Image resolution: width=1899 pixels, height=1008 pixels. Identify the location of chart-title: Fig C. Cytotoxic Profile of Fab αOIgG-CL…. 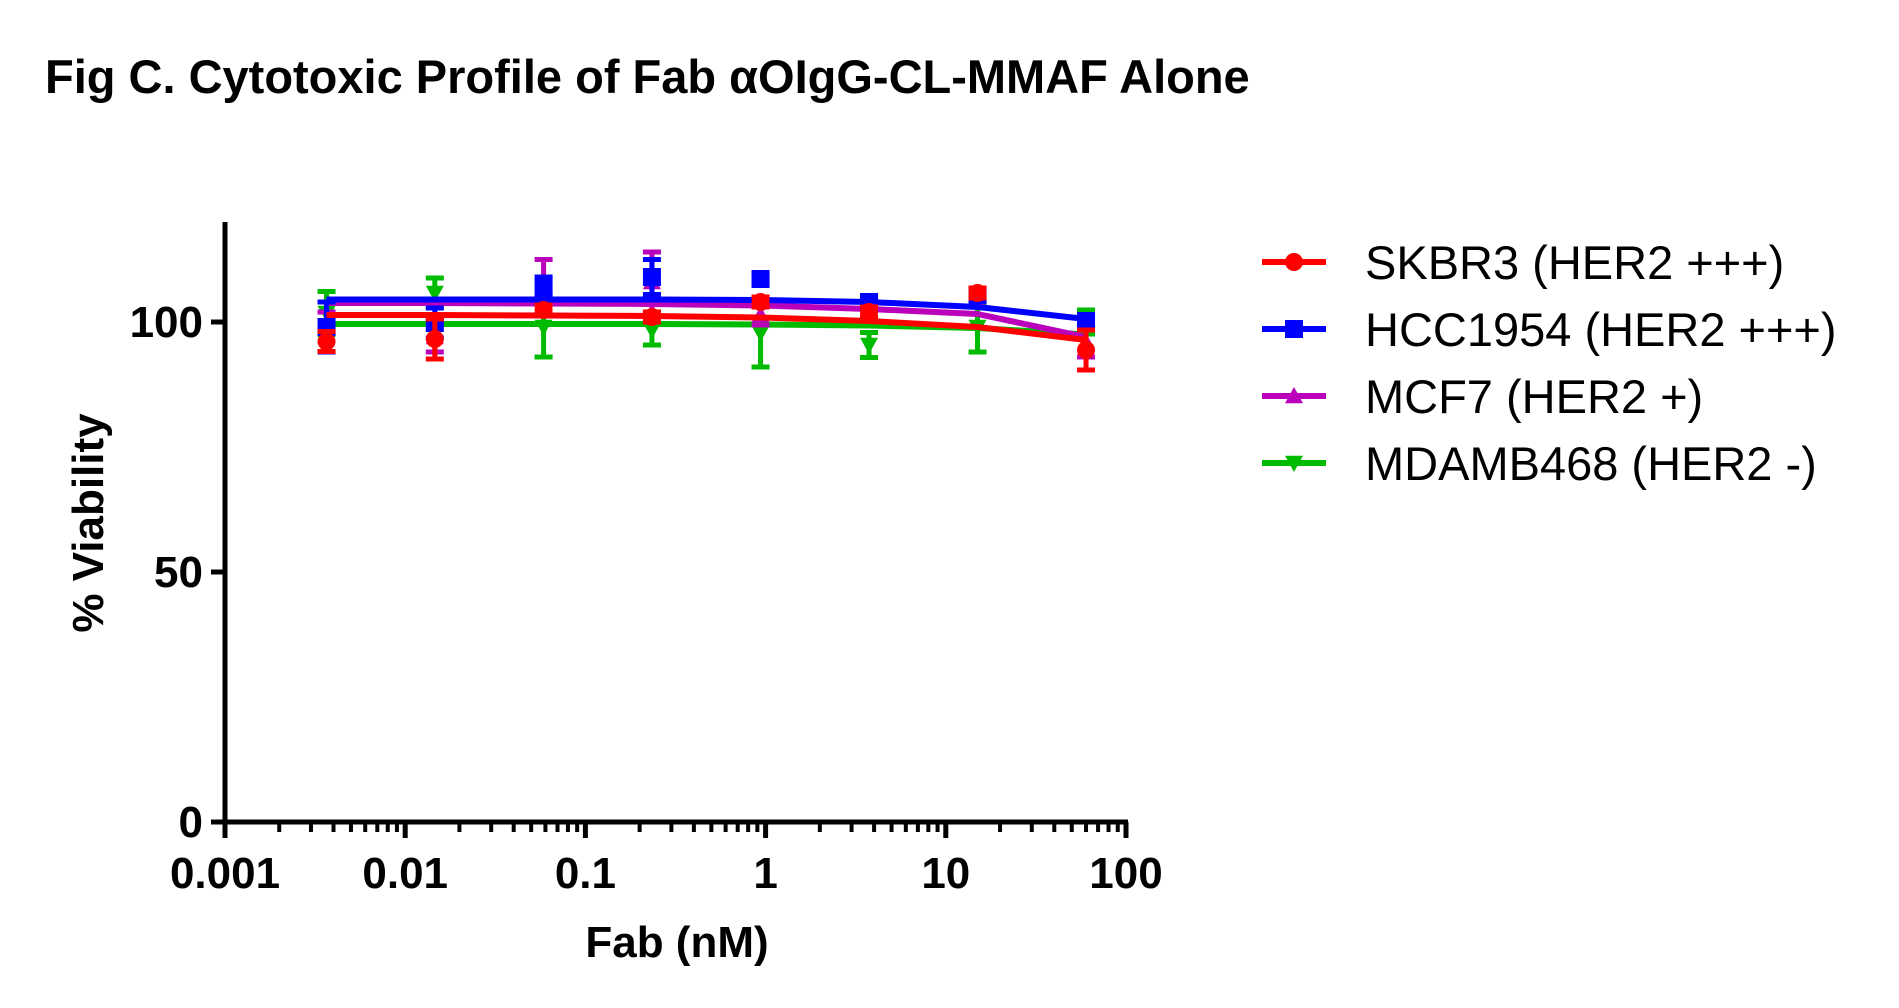
(647, 76).